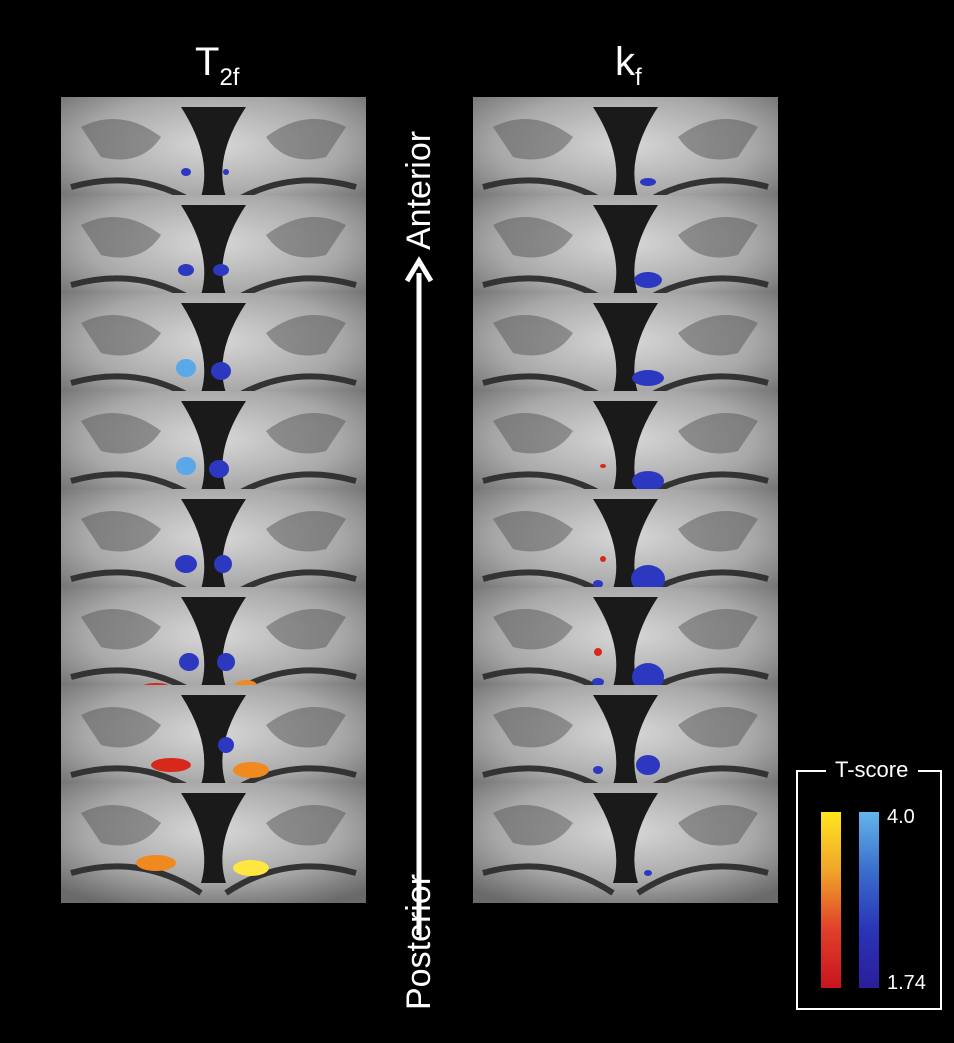  I want to click on anterior-posterior-axis: Anterior Posterior, so click(425, 555).